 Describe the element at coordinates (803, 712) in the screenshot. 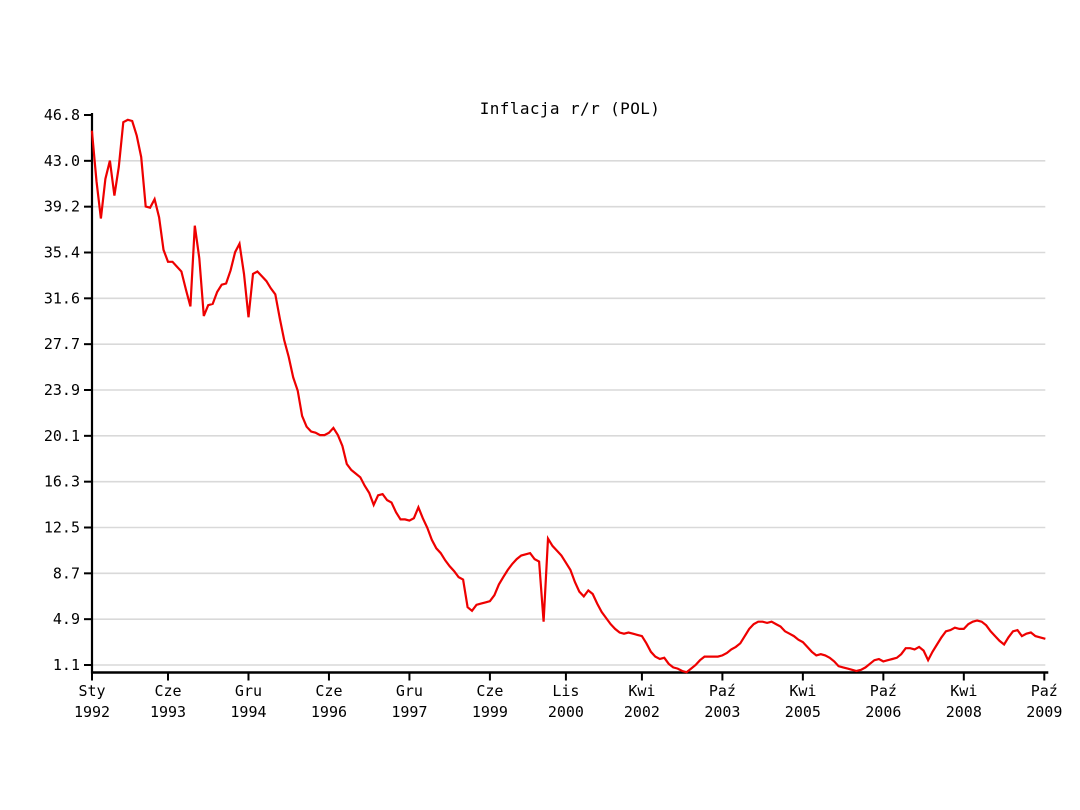

I see `x-tick-year-label: 2005` at that location.